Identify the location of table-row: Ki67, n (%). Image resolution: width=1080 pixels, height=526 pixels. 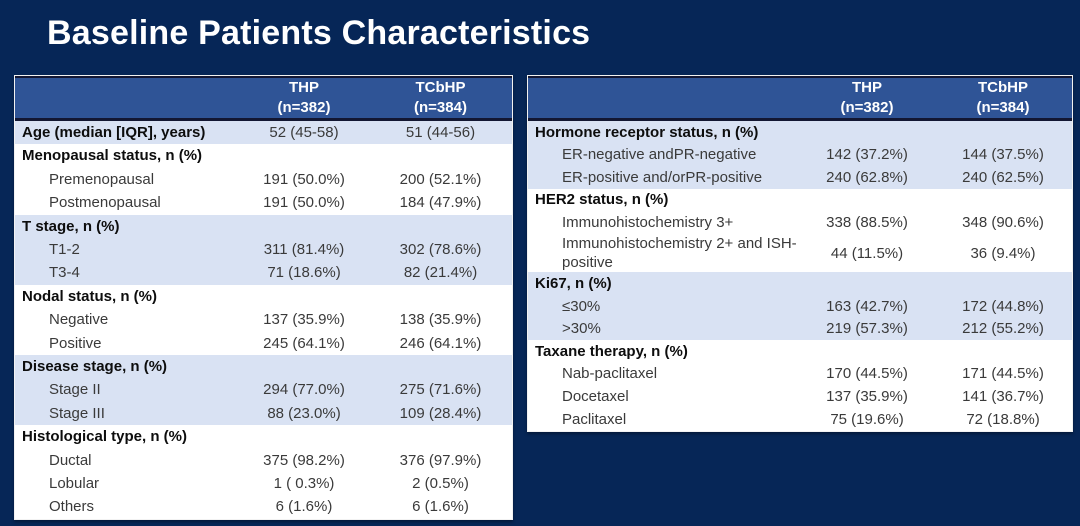
(800, 283).